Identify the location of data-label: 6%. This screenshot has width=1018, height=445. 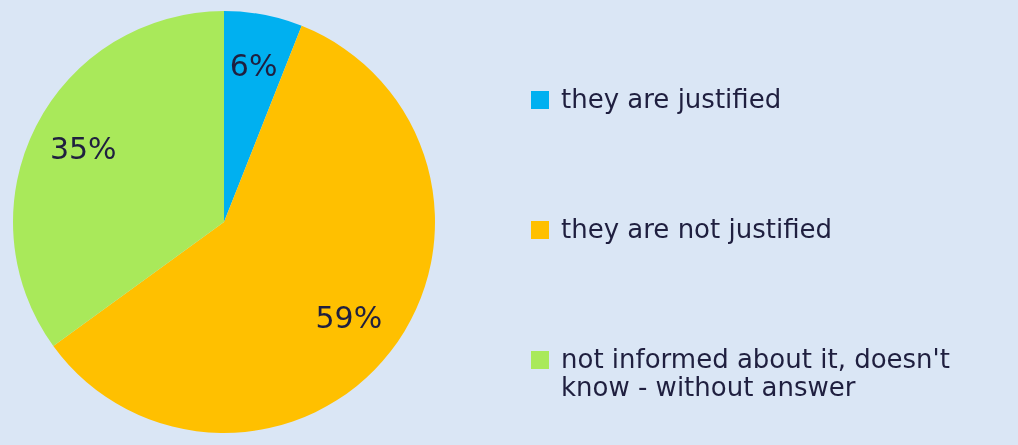
(253, 65).